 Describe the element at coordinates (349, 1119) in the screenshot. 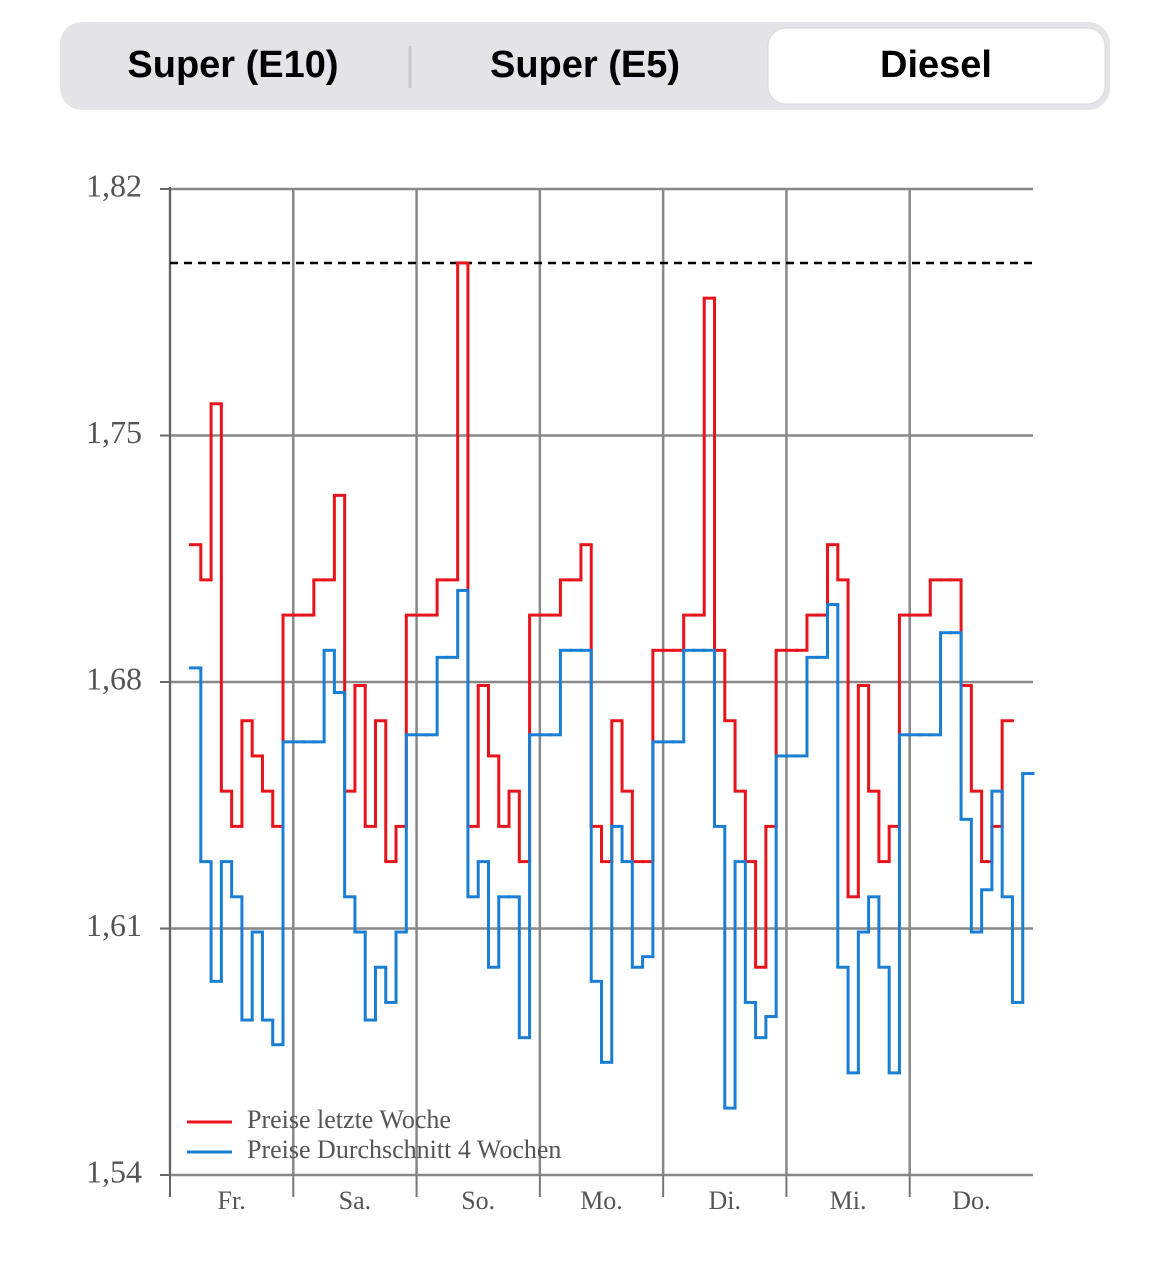

I see `legend-label: Preise letzte Woche` at that location.